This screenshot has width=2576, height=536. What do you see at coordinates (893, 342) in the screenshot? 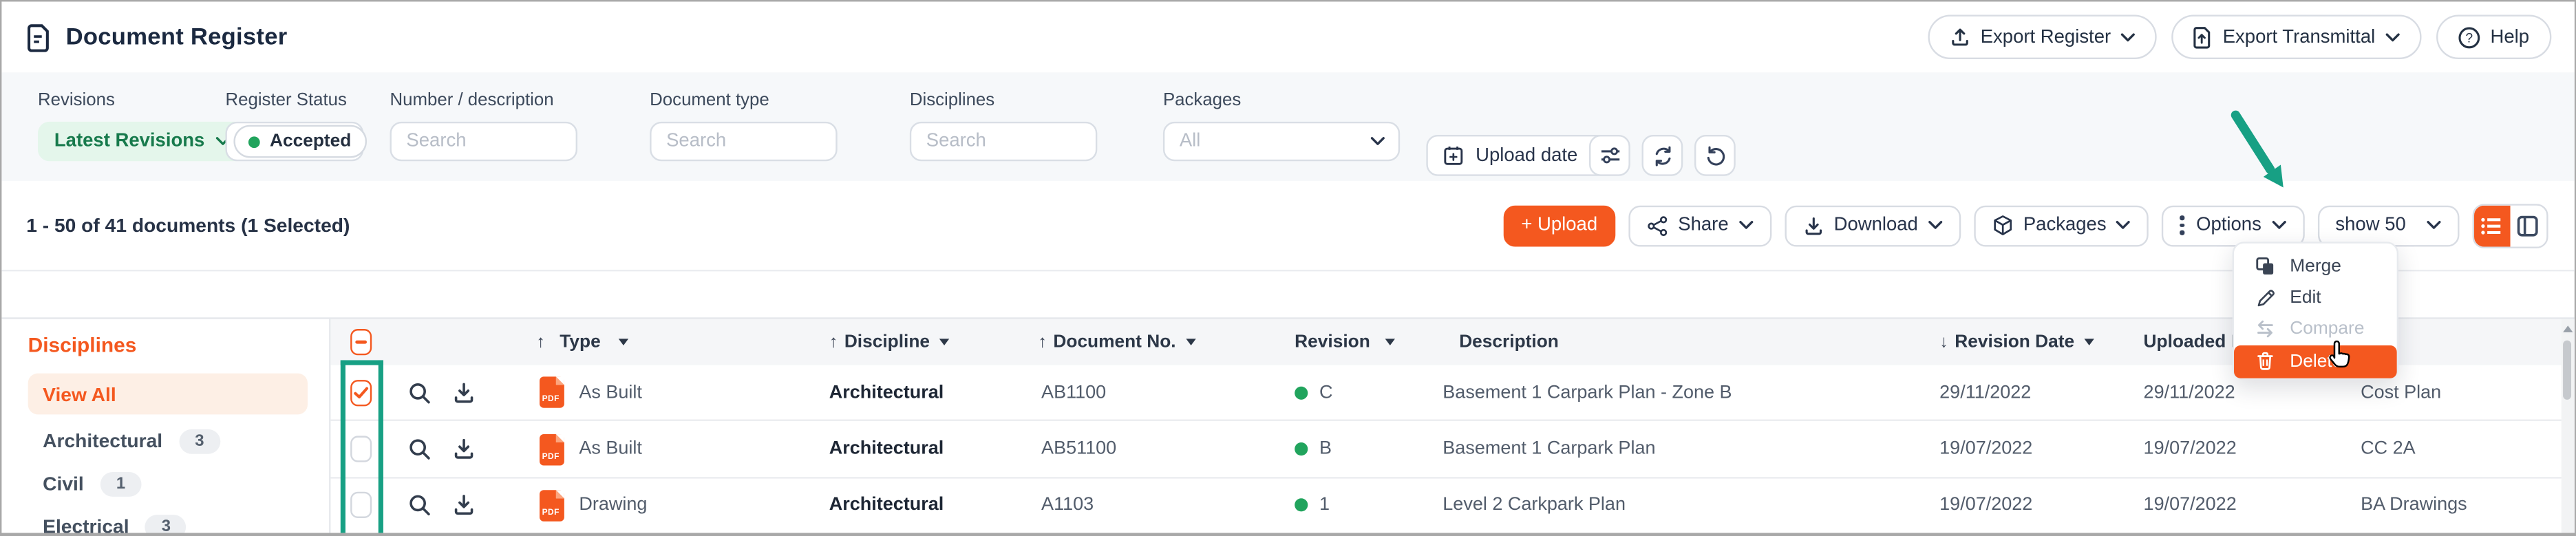
I see `column-header-discipline: ↑ Discipline` at bounding box center [893, 342].